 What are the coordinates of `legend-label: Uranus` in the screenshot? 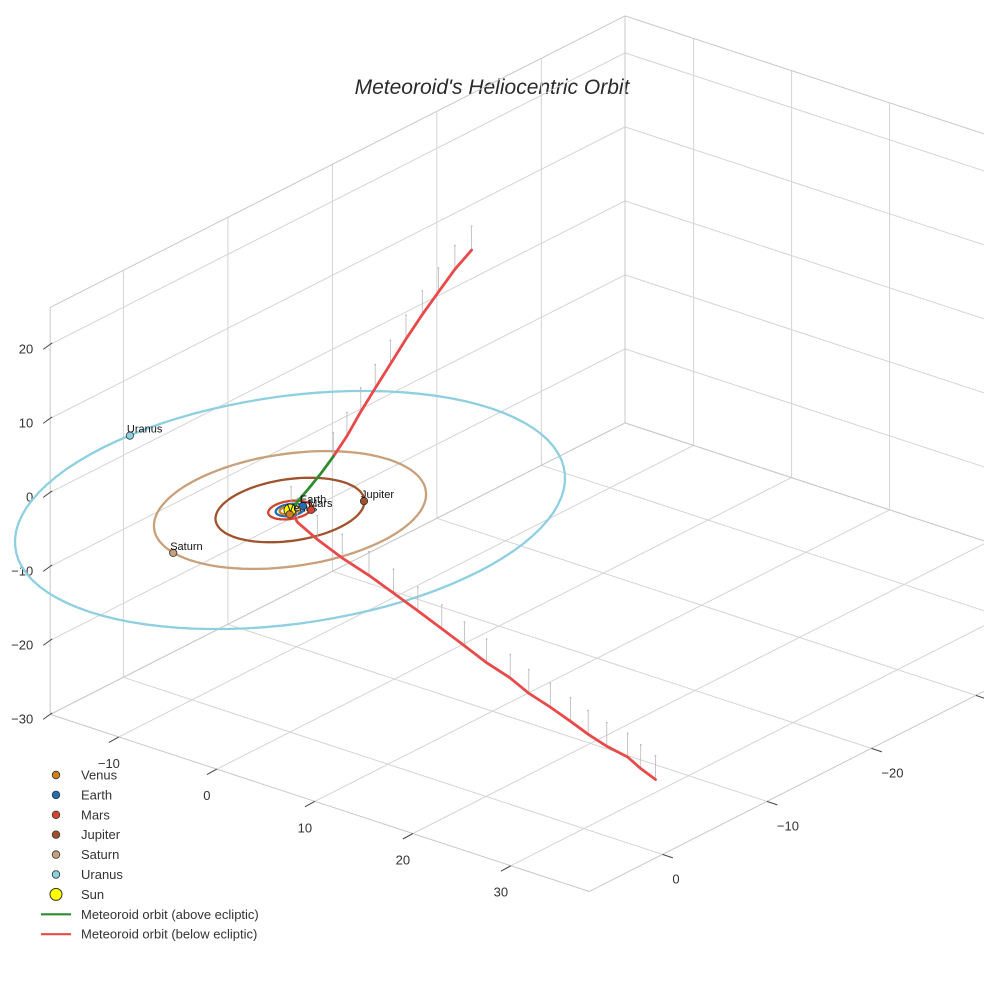 It's located at (102, 874).